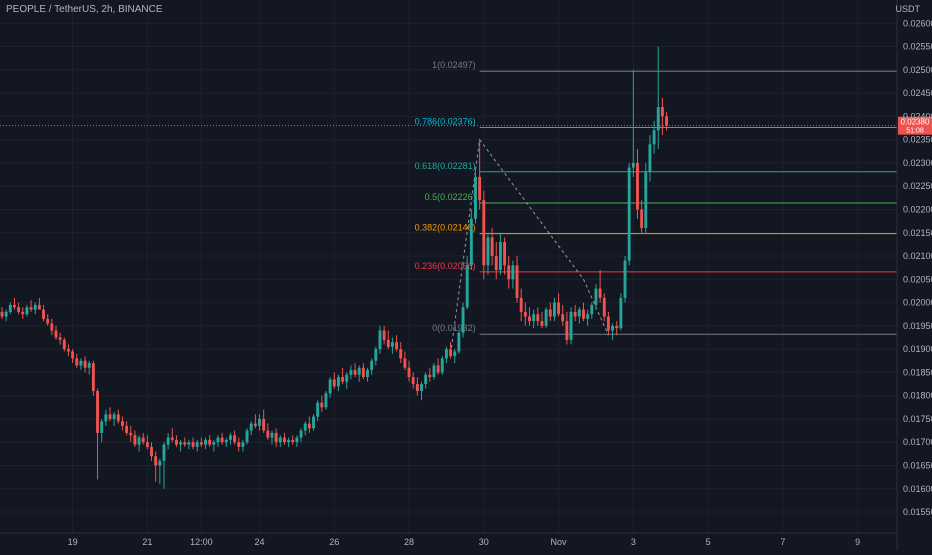 This screenshot has width=932, height=555. I want to click on fib-level-label: 0.382(0.02148), so click(445, 228).